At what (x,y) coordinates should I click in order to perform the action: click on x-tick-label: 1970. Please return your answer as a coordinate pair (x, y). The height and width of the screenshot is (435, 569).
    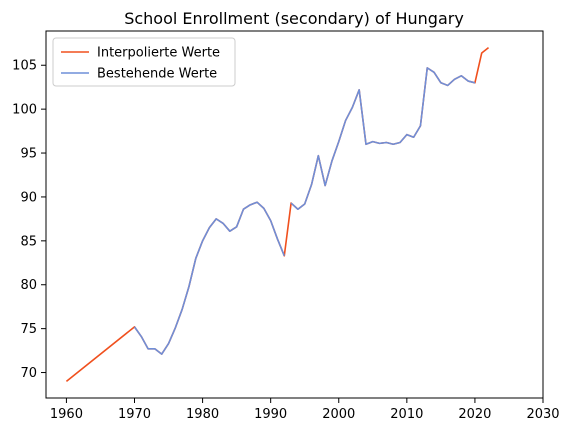
    Looking at the image, I should click on (134, 414).